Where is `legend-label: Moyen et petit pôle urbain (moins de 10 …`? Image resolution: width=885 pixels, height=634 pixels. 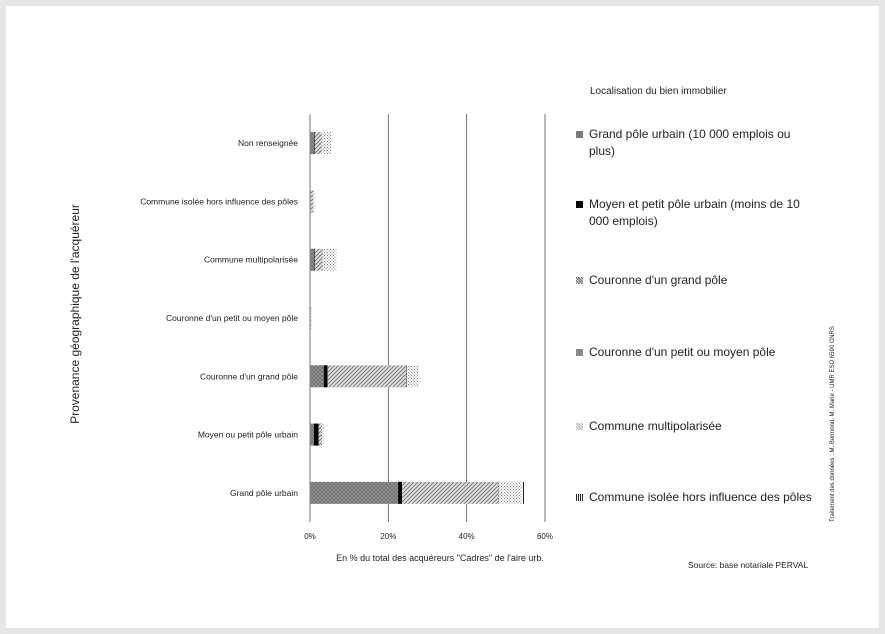
legend-label: Moyen et petit pôle urbain (moins de 10 … is located at coordinates (694, 212).